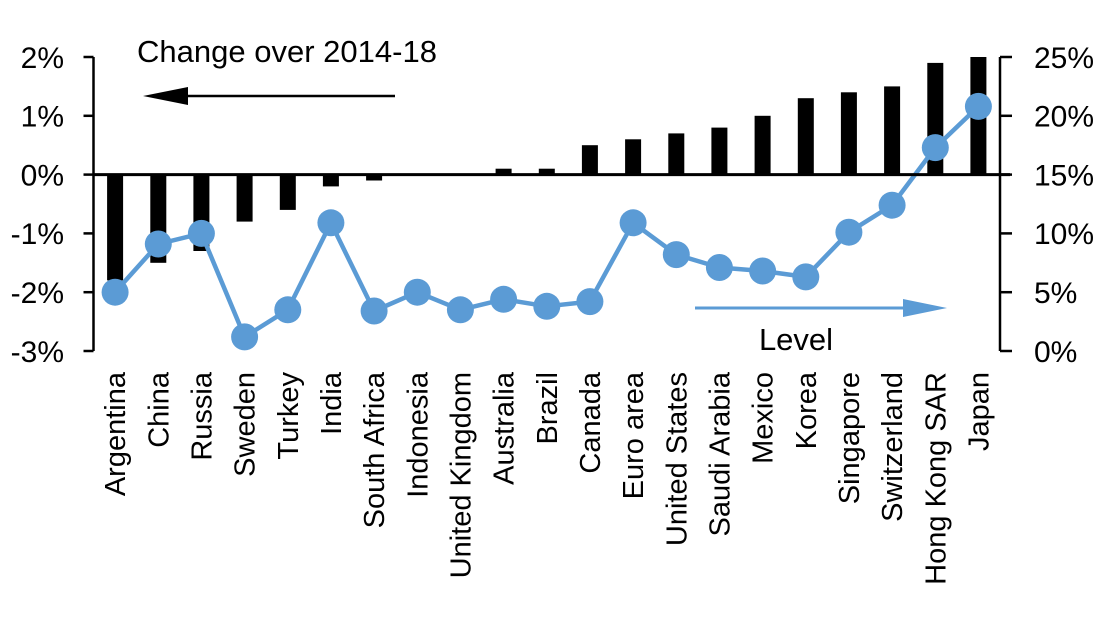  I want to click on right-tick-label: 10%, so click(1064, 234).